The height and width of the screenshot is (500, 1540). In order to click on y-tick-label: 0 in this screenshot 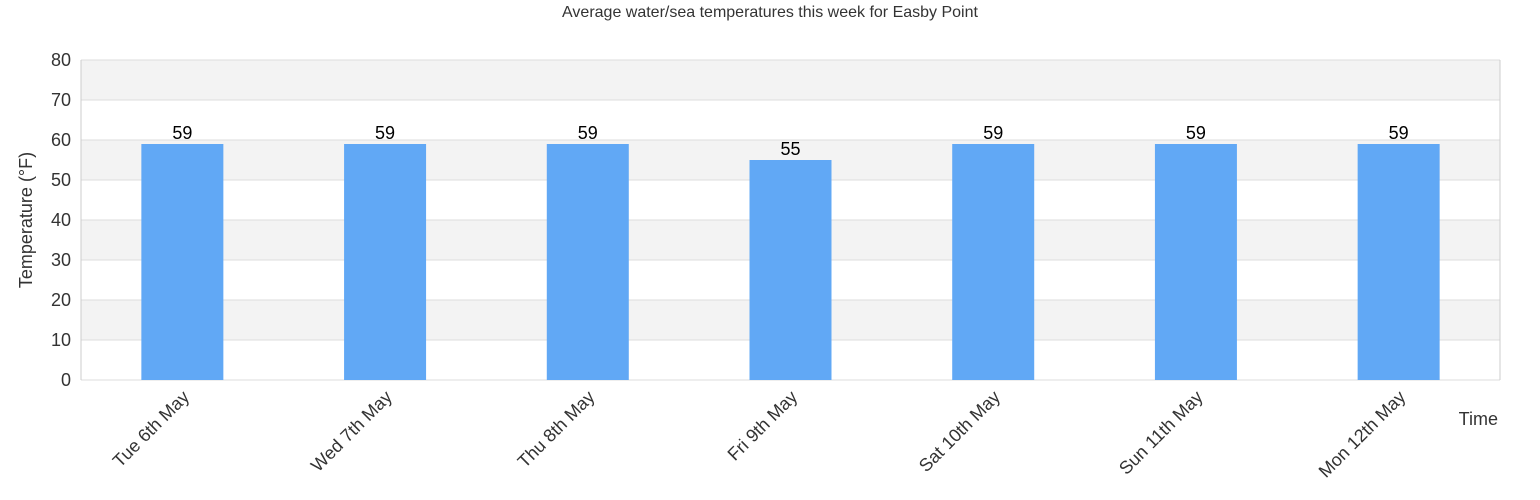, I will do `click(66, 380)`.